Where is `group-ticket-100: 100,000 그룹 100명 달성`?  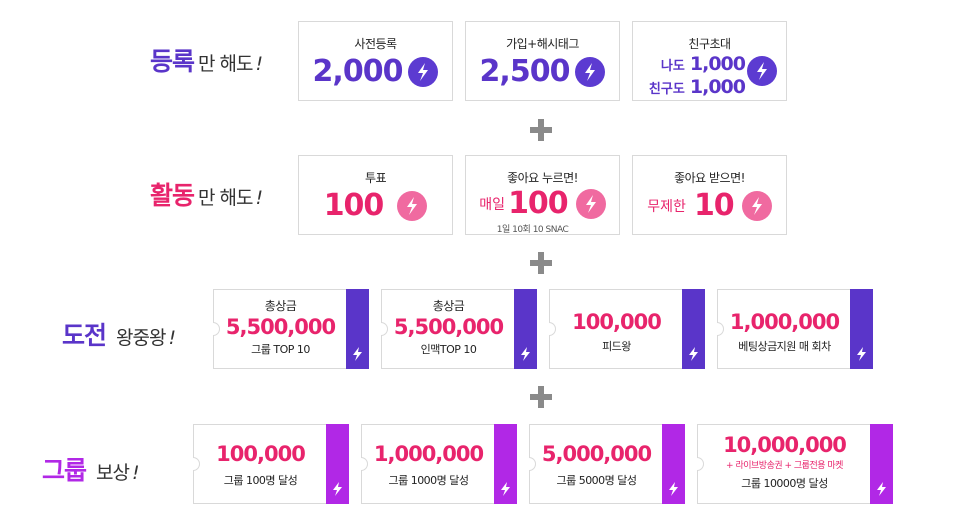
group-ticket-100: 100,000 그룹 100명 달성 is located at coordinates (271, 464).